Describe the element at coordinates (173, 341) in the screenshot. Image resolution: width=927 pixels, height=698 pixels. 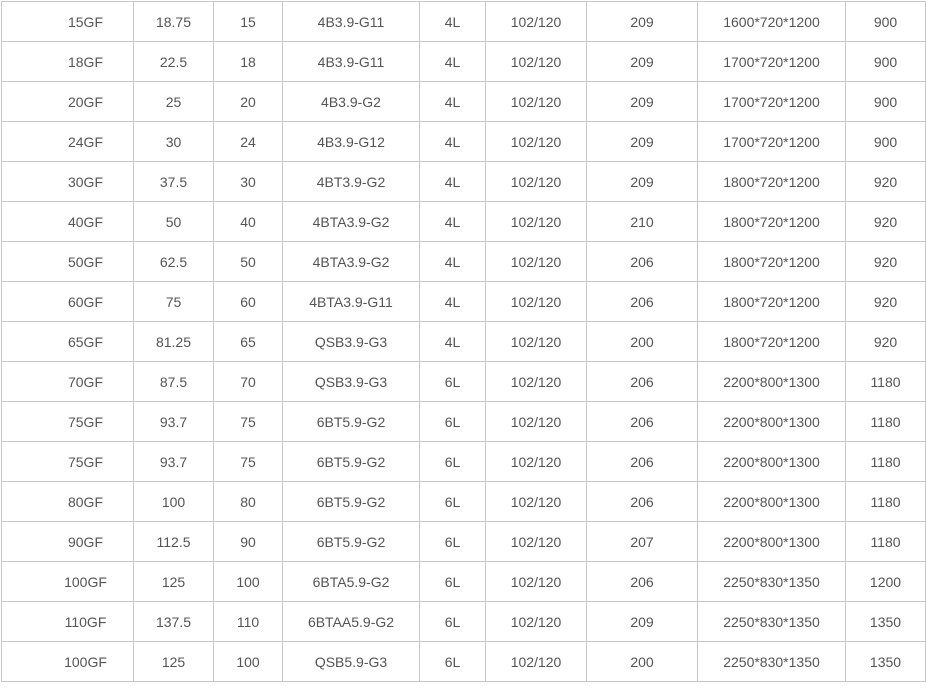
I see `cell-power-prime: 81.25` at that location.